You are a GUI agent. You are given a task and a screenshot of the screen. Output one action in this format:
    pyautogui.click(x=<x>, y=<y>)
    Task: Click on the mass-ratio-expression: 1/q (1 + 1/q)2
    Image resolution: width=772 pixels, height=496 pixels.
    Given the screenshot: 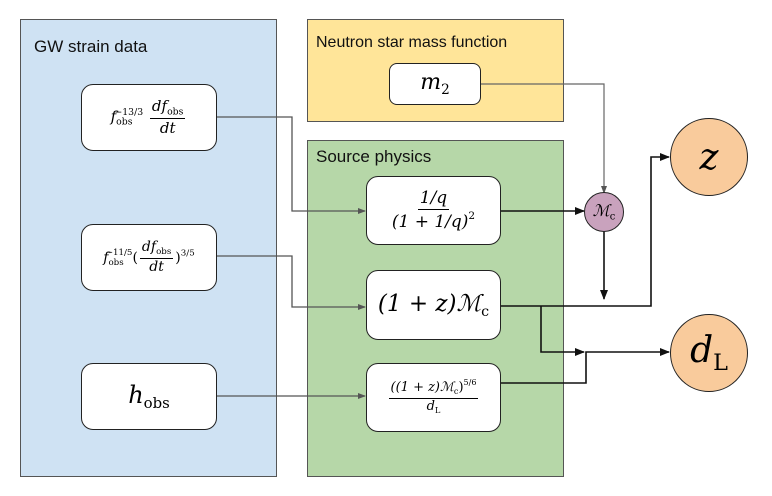 What is the action you would take?
    pyautogui.click(x=433, y=210)
    